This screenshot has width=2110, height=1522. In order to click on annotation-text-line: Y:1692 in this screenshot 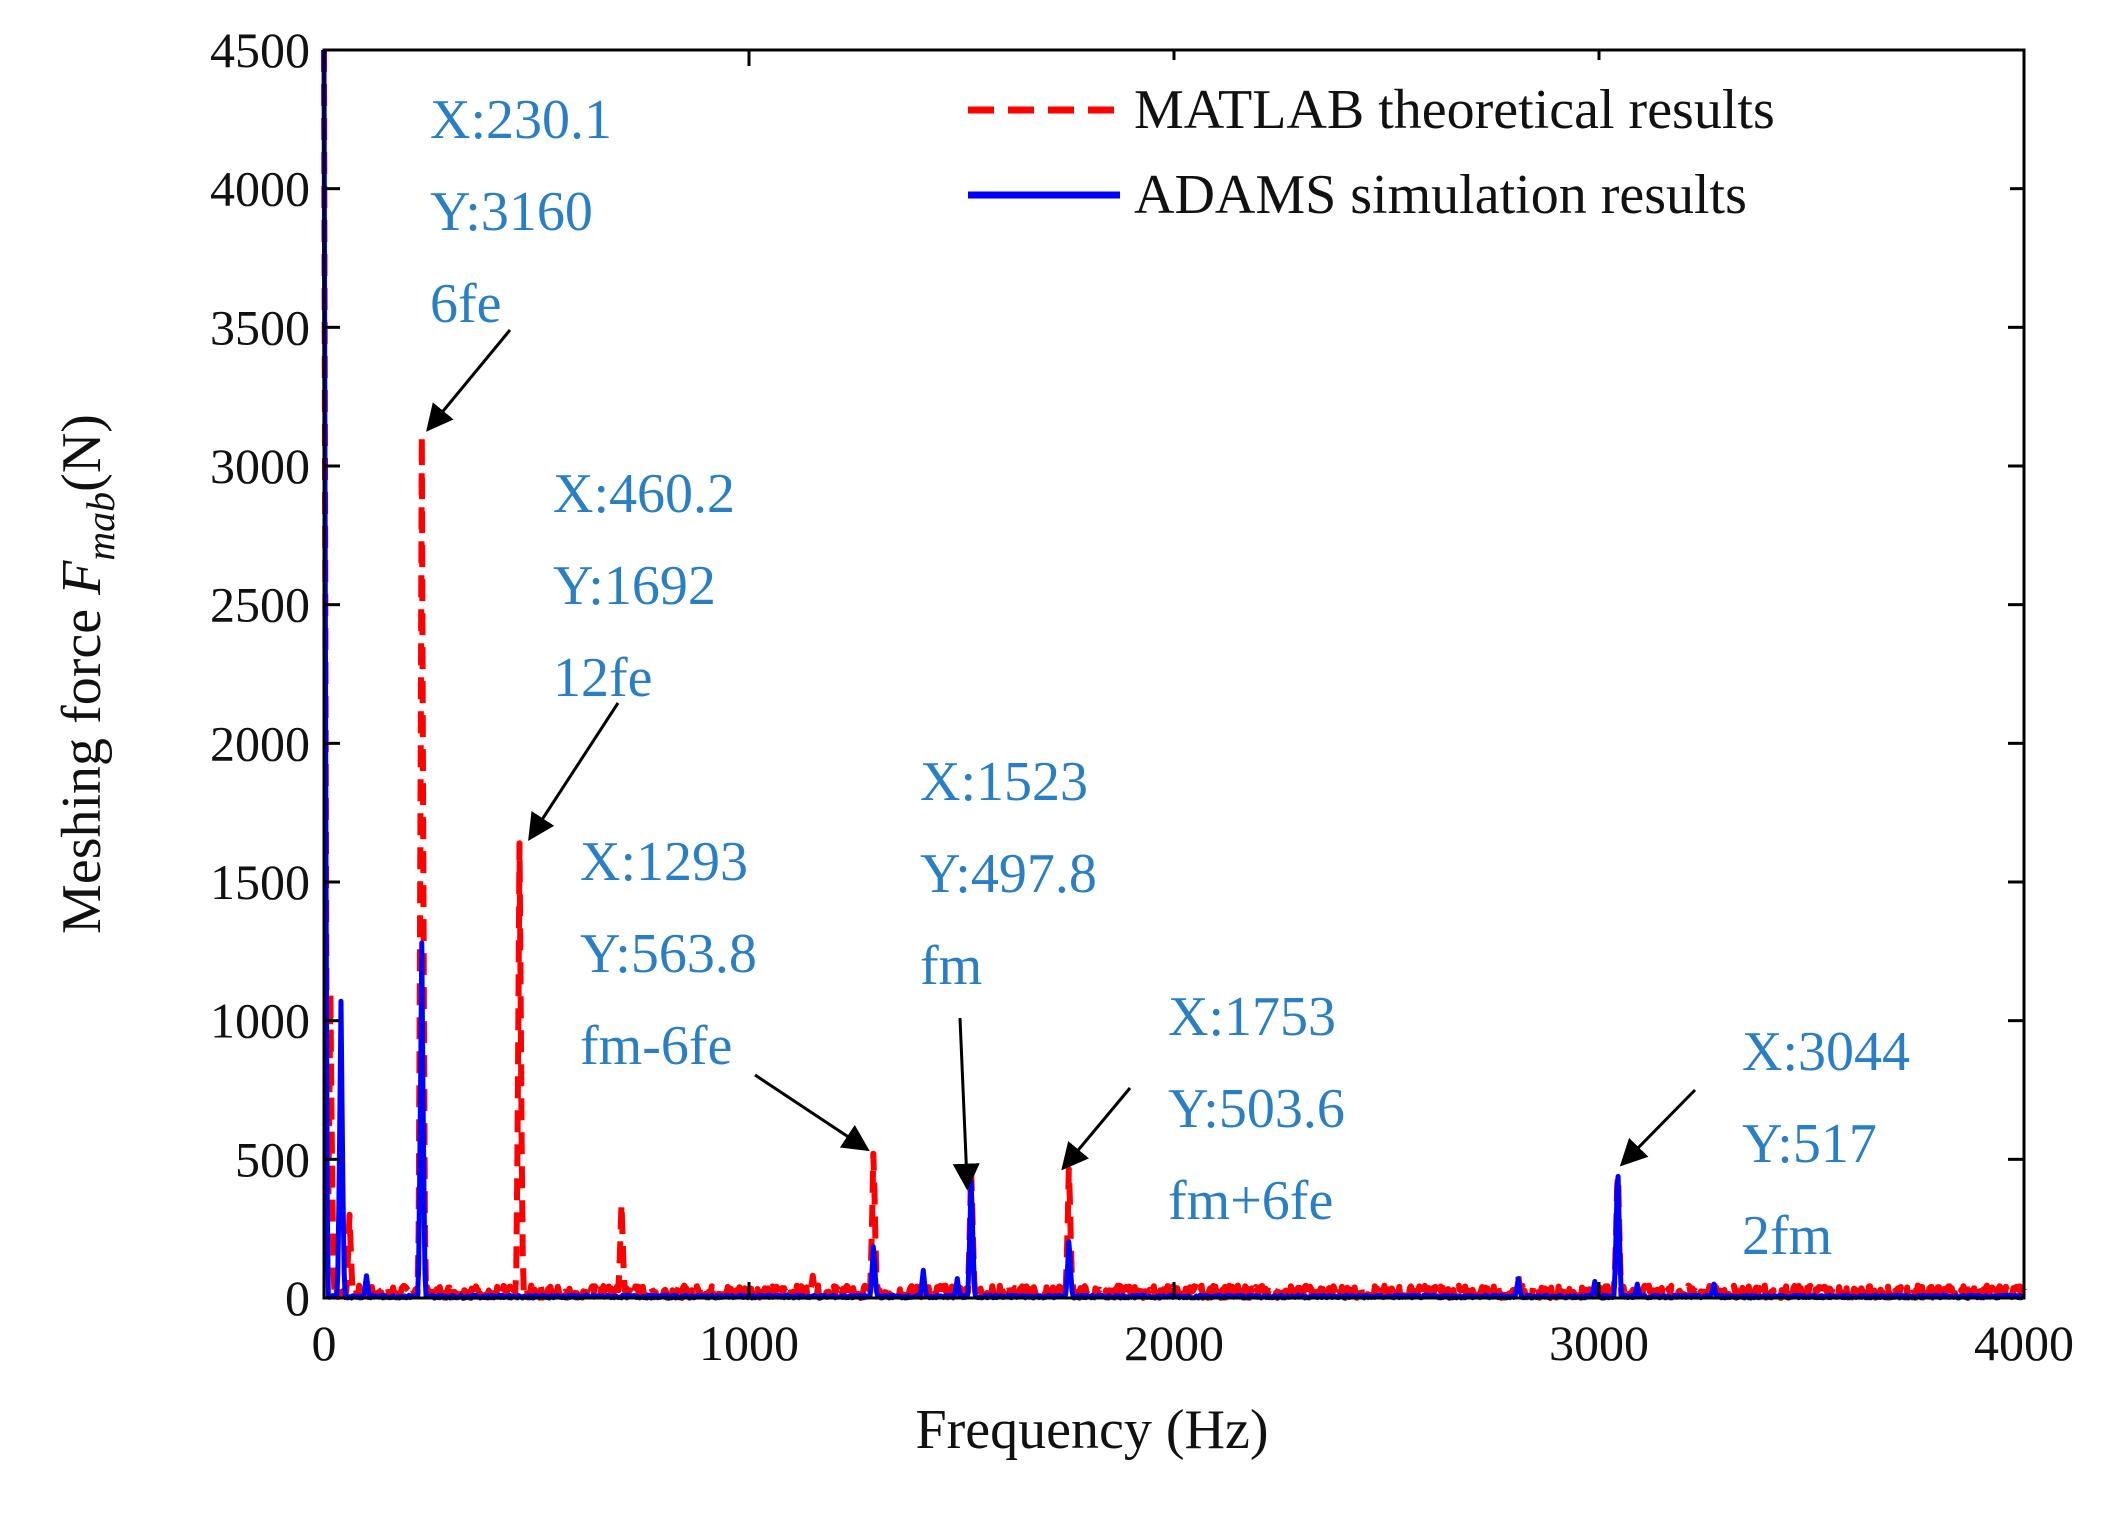, I will do `click(634, 586)`.